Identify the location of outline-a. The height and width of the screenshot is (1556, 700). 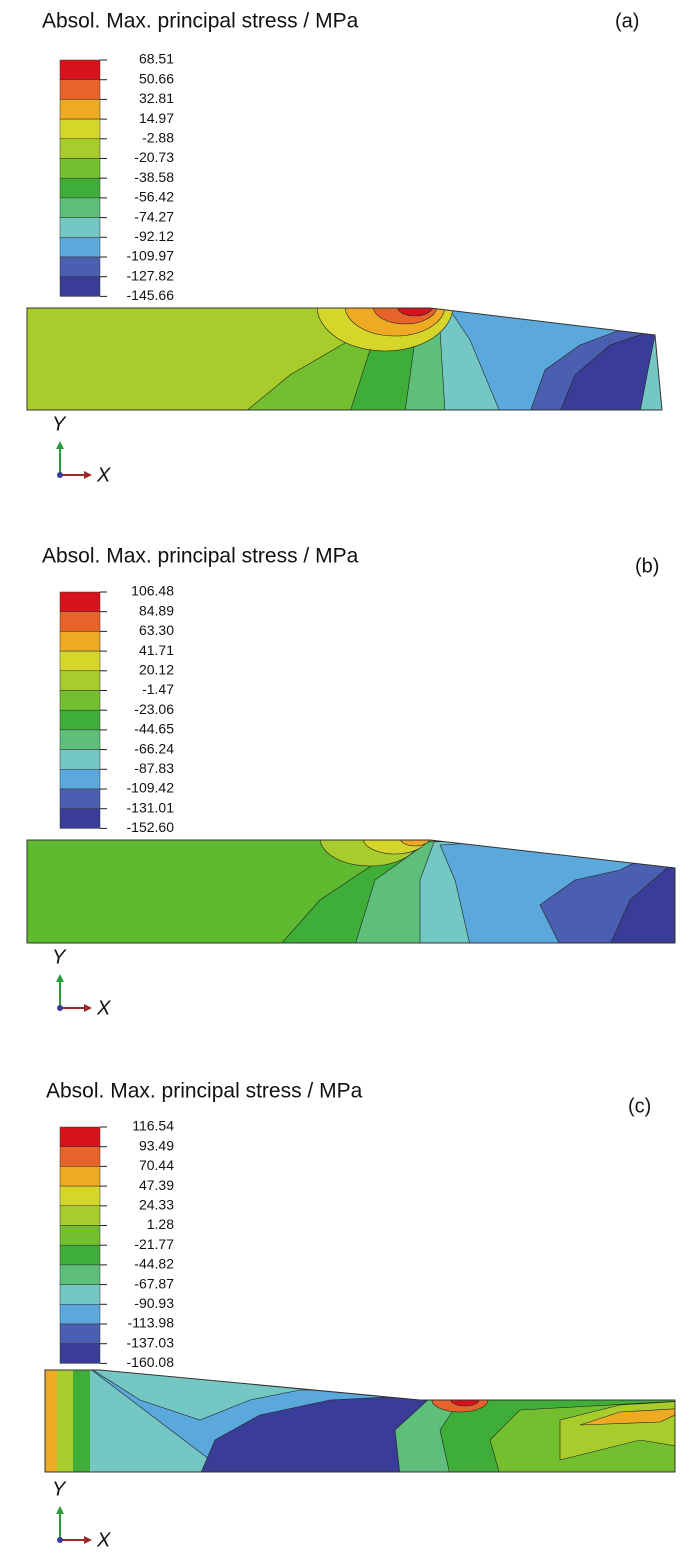
(344, 359).